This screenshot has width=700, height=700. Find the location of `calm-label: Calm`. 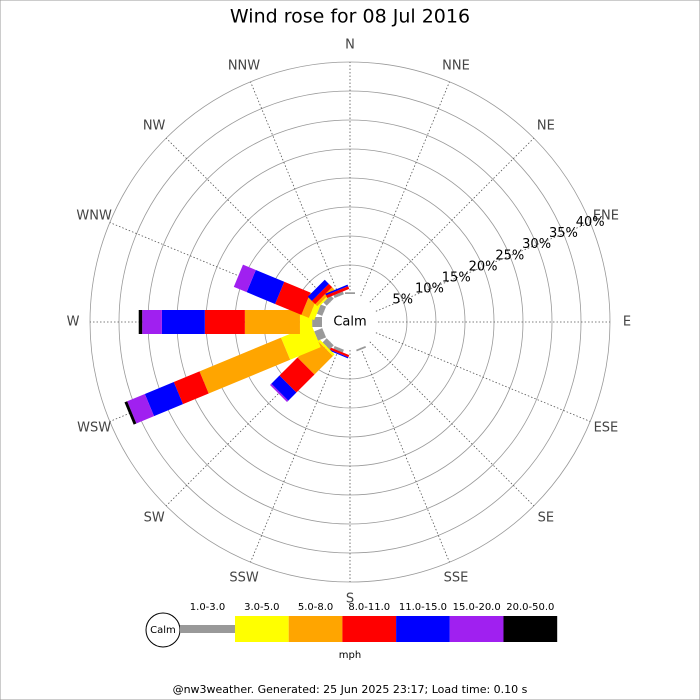

calm-label: Calm is located at coordinates (349, 322).